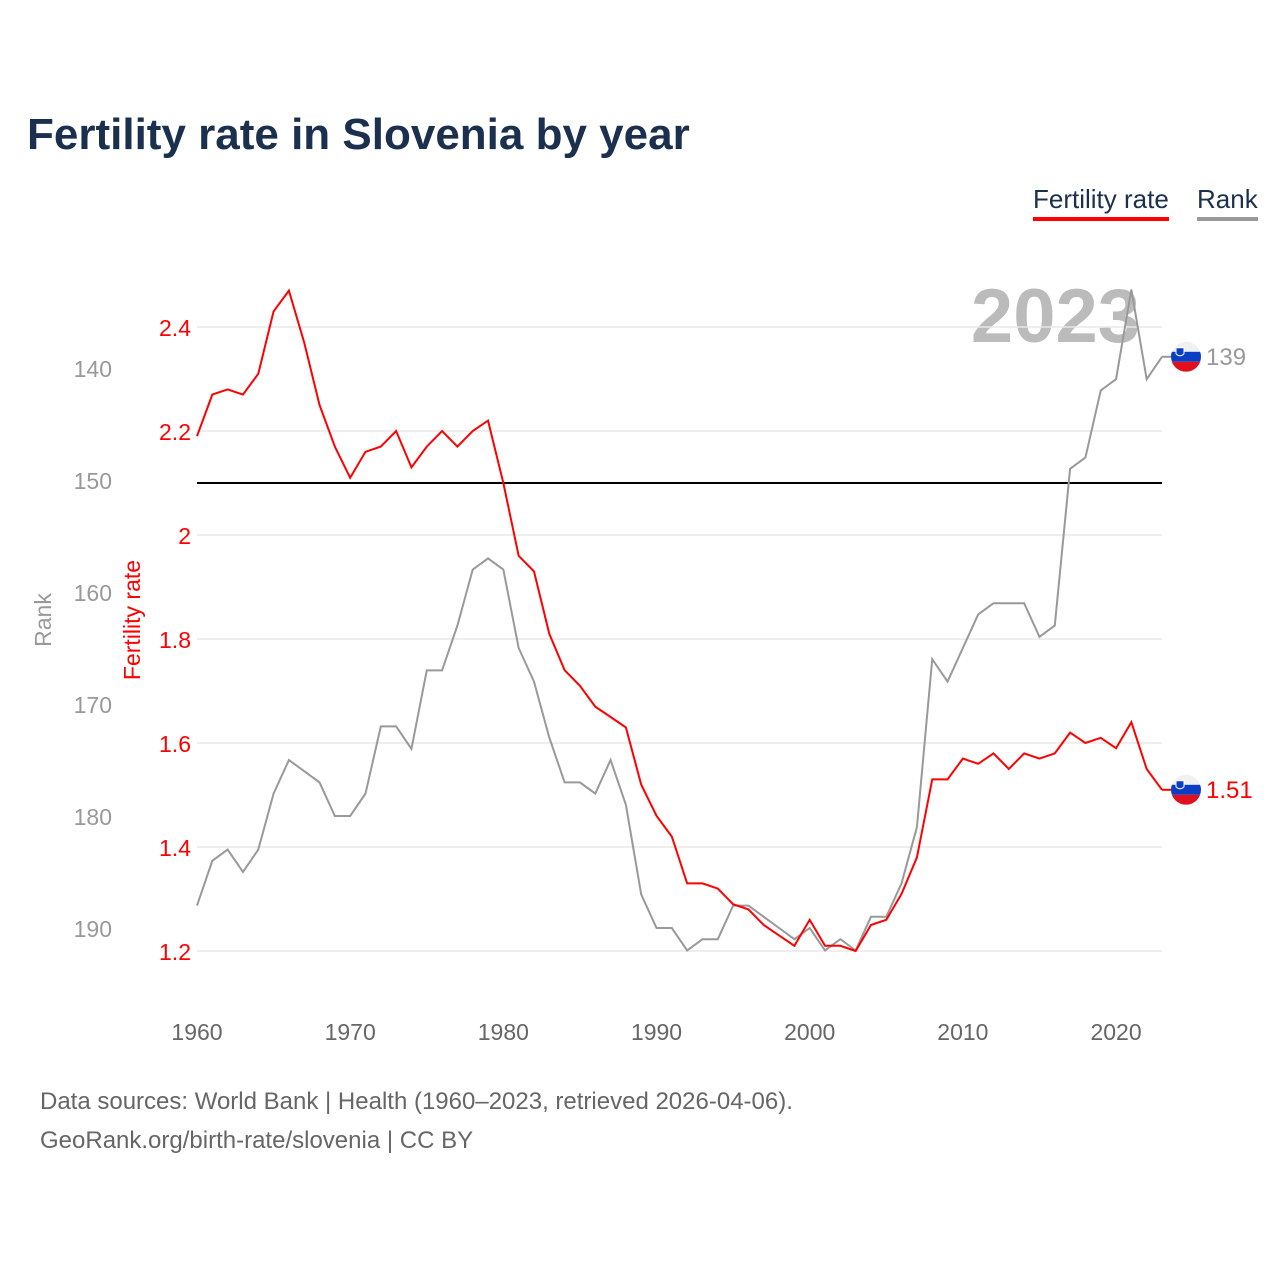 The width and height of the screenshot is (1280, 1280). Describe the element at coordinates (93, 369) in the screenshot. I see `rank-tick-label: 140` at that location.